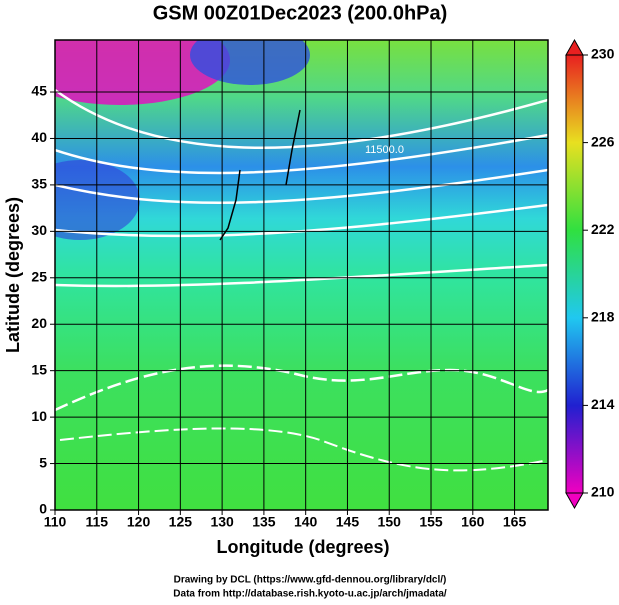 The width and height of the screenshot is (619, 605). I want to click on x-tick-label: 155, so click(431, 522).